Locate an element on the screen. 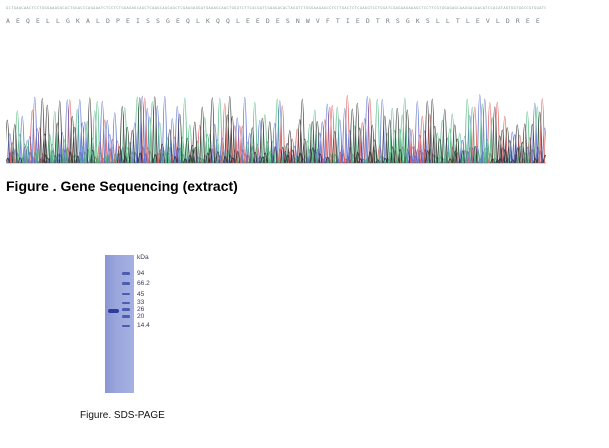  marker-label: 14.4 is located at coordinates (143, 326).